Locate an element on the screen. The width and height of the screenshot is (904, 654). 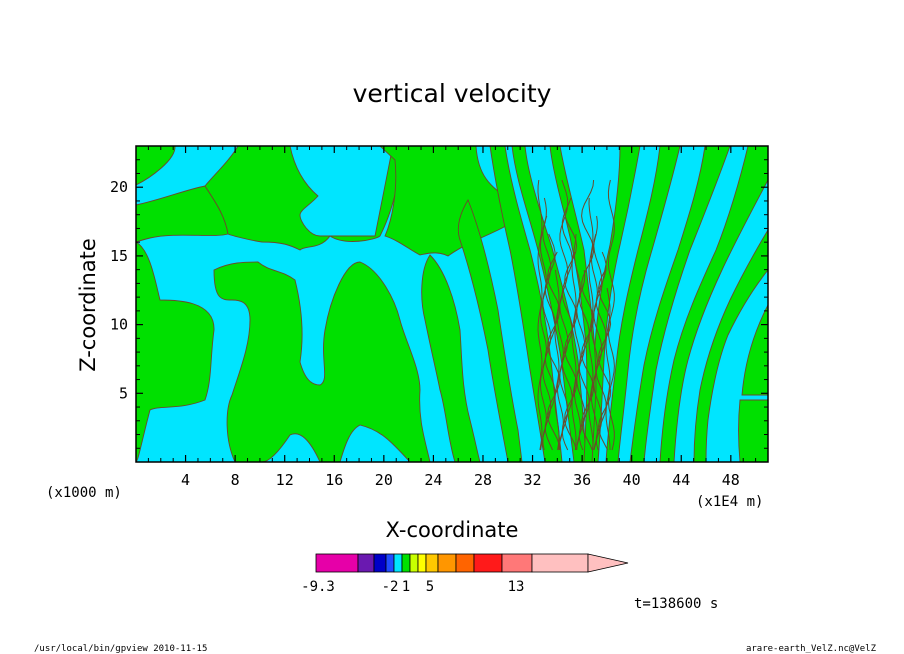
x-tick-label: 40 is located at coordinates (632, 480).